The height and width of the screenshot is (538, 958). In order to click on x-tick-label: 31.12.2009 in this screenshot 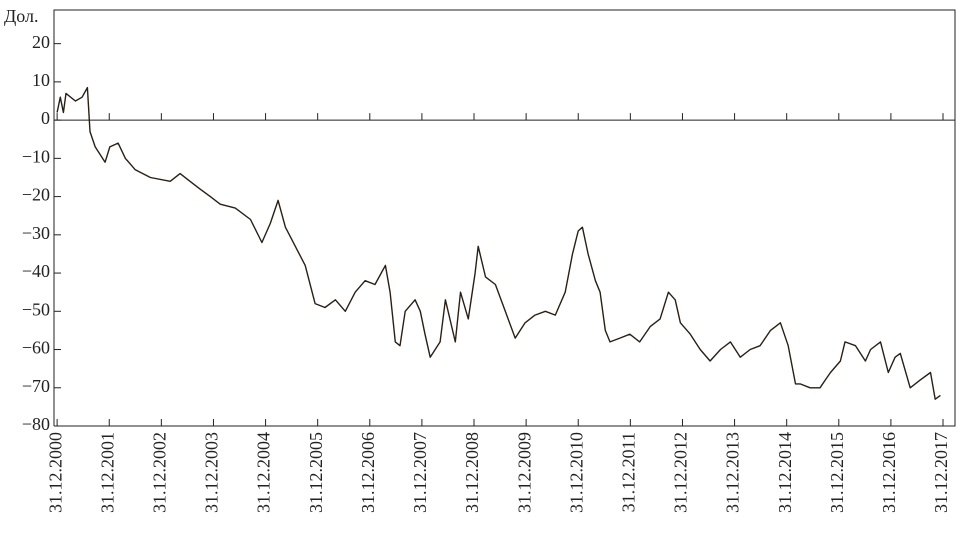, I will do `click(524, 472)`.